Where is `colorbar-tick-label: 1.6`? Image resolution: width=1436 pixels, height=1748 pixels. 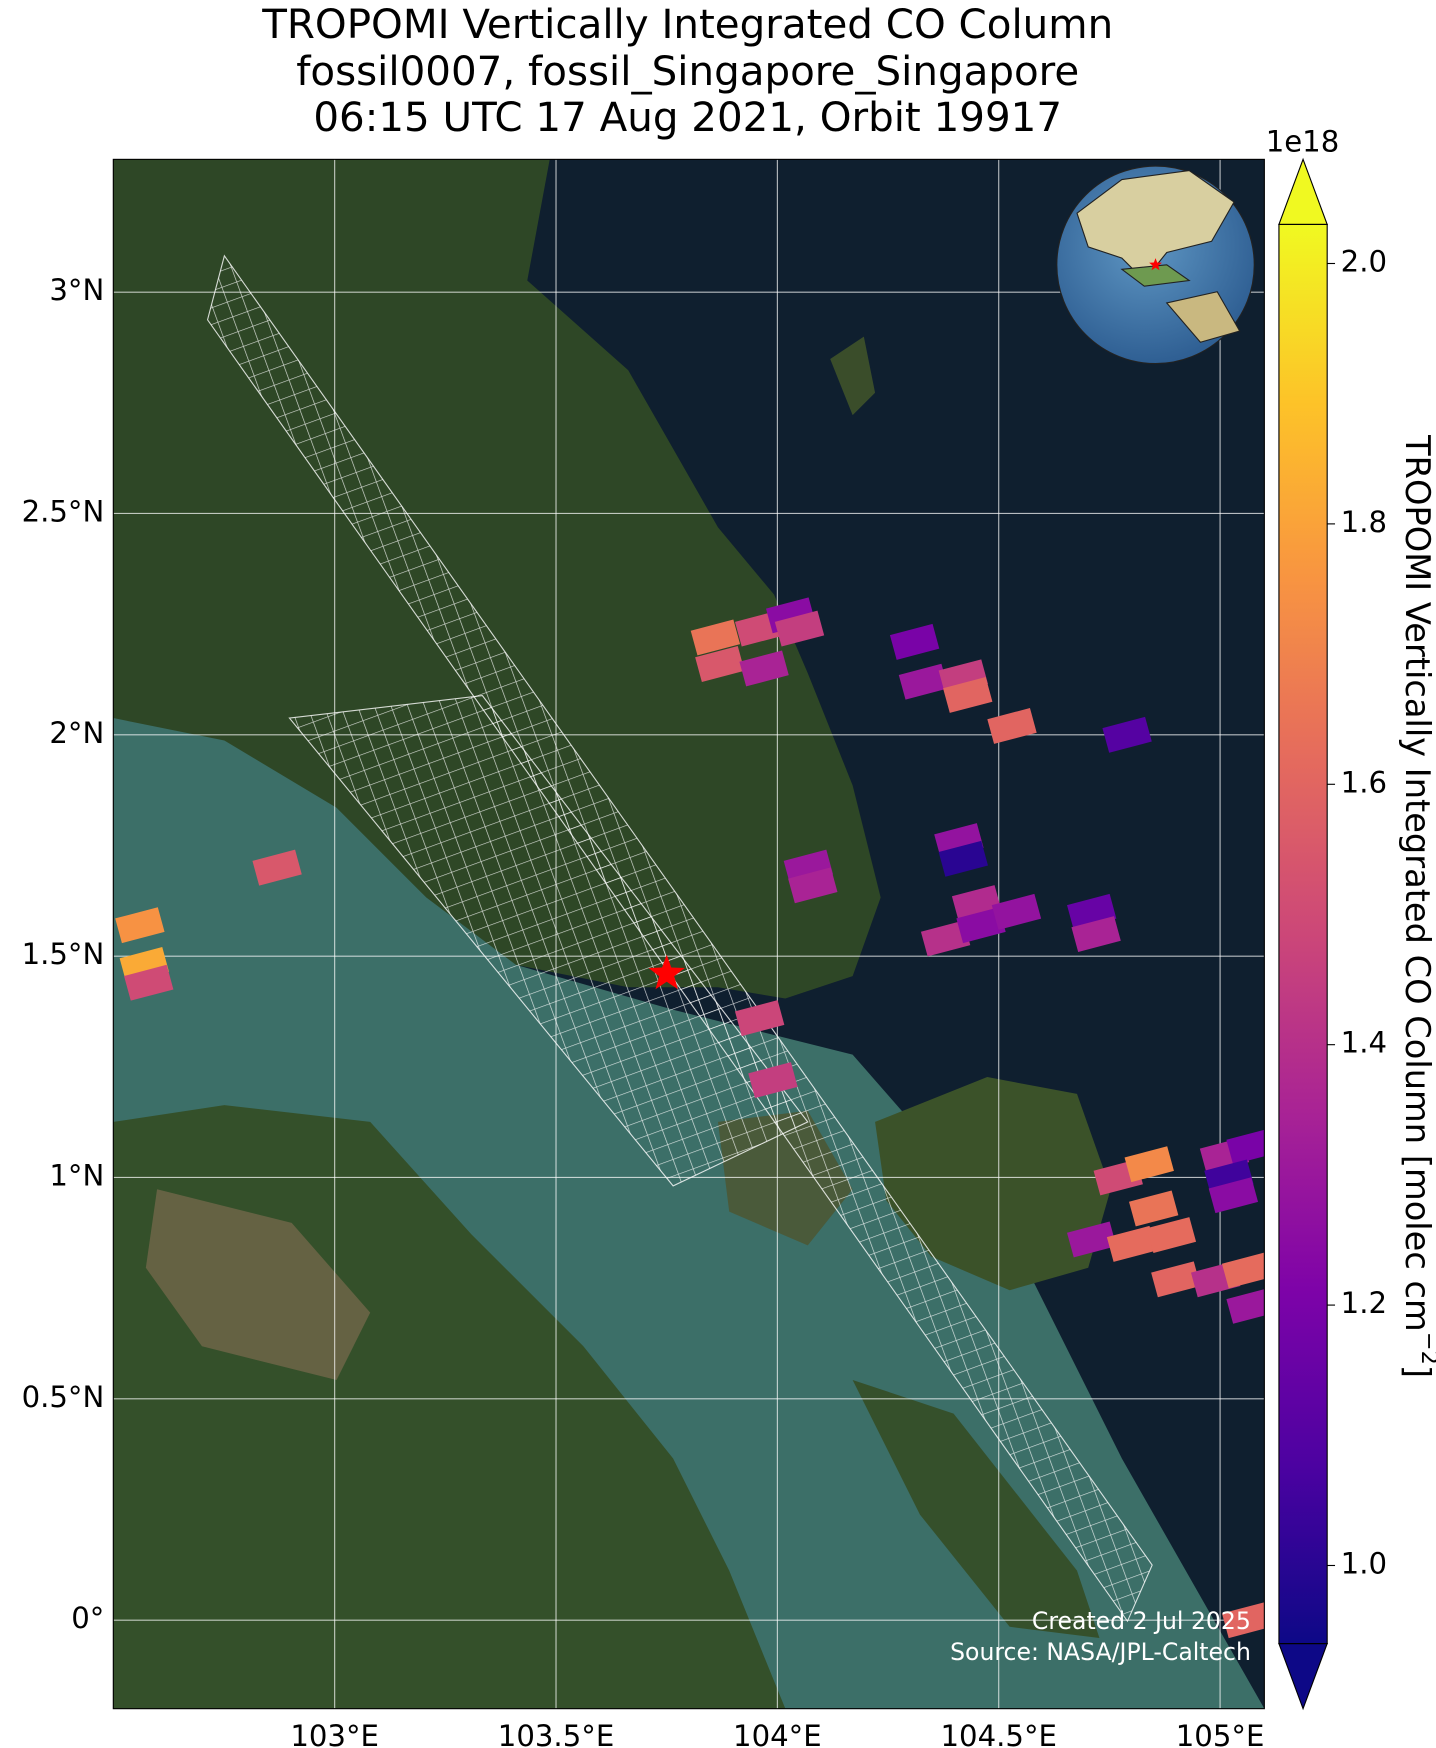 colorbar-tick-label: 1.6 is located at coordinates (1364, 782).